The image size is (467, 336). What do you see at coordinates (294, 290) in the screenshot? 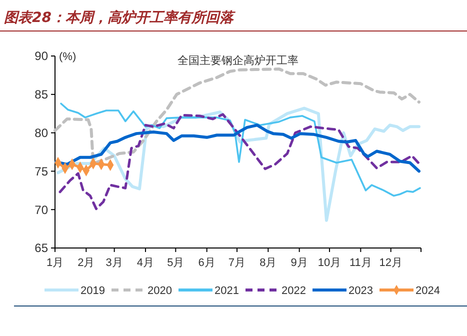
I see `legend-label: 2022` at bounding box center [294, 290].